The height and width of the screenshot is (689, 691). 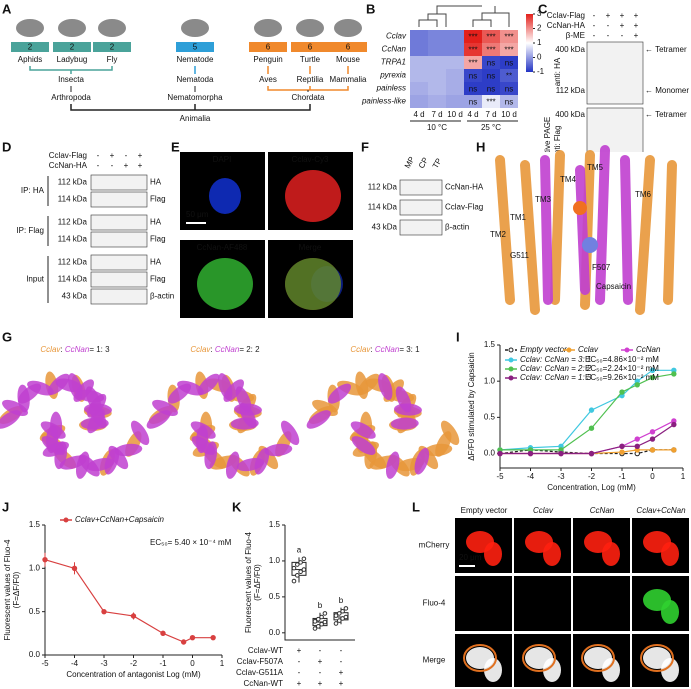 I want to click on structure-title: Cclav: CcNan= 2: 2, so click(x=225, y=349).